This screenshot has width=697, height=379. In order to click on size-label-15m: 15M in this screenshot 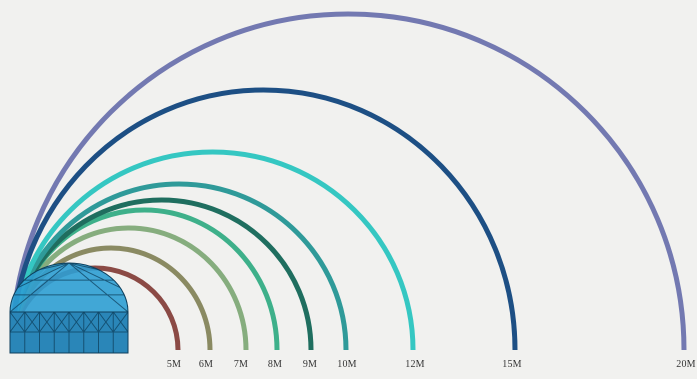, I will do `click(512, 364)`.